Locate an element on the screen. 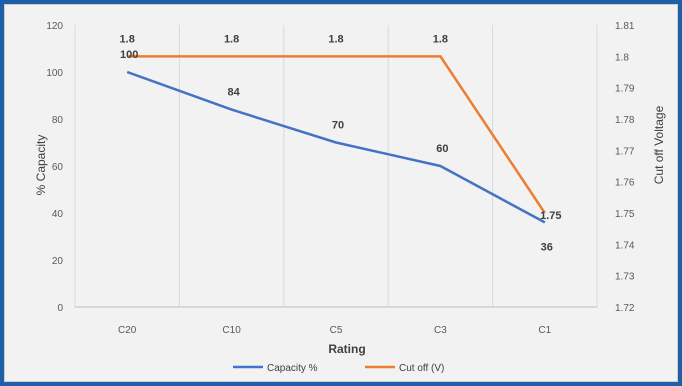 This screenshot has width=682, height=386. data-label-capacity: 100 is located at coordinates (129, 55).